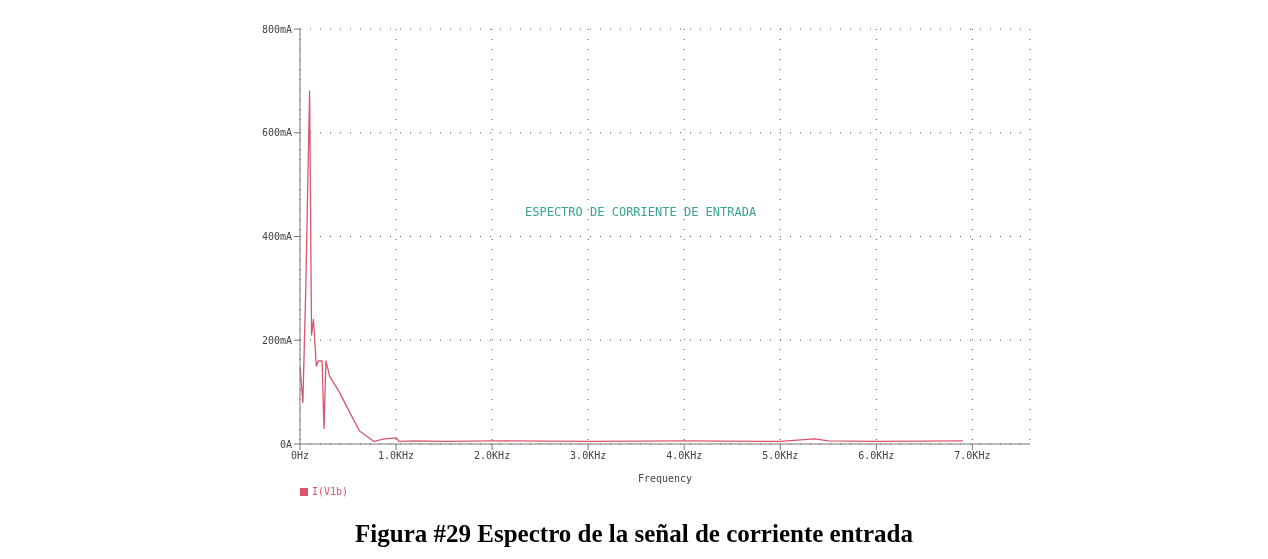  I want to click on x-tick-label: 0Hz, so click(300, 456).